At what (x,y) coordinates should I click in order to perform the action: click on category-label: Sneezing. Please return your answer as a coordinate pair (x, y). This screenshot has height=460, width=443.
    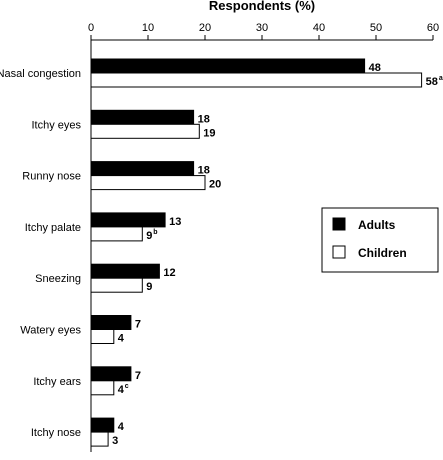
    Looking at the image, I should click on (58, 279).